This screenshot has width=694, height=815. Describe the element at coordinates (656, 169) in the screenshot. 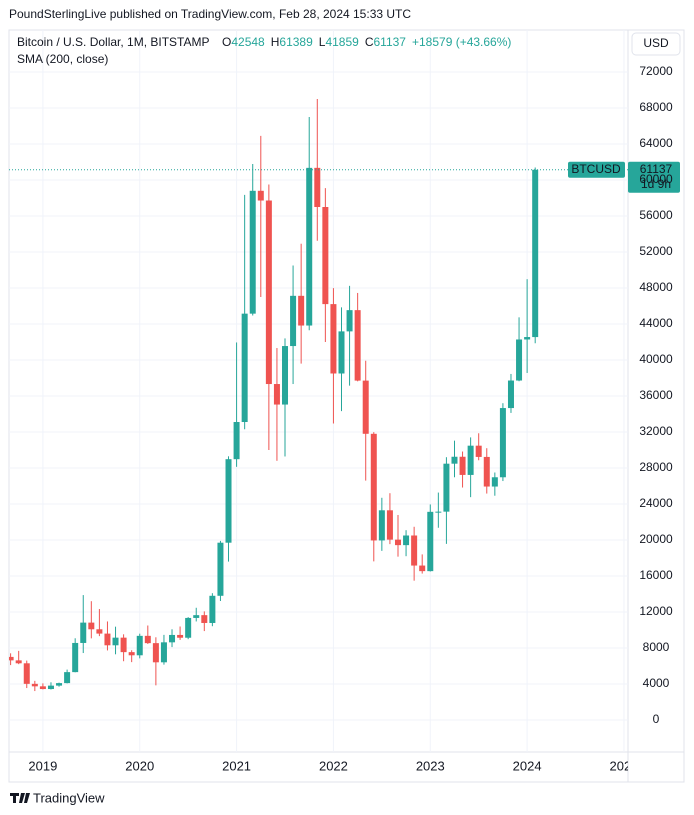

I see `last-price-label: 61137` at that location.